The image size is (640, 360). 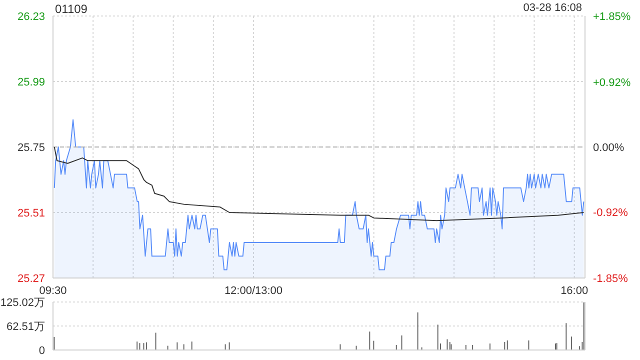 I want to click on x-tick-label: 12:00/13:00, so click(x=253, y=290).